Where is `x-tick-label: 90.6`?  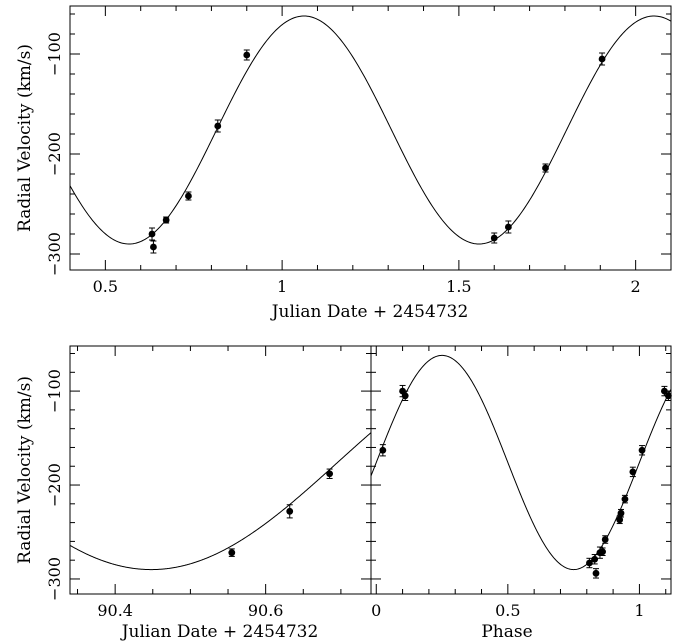
x-tick-label: 90.6 is located at coordinates (266, 610).